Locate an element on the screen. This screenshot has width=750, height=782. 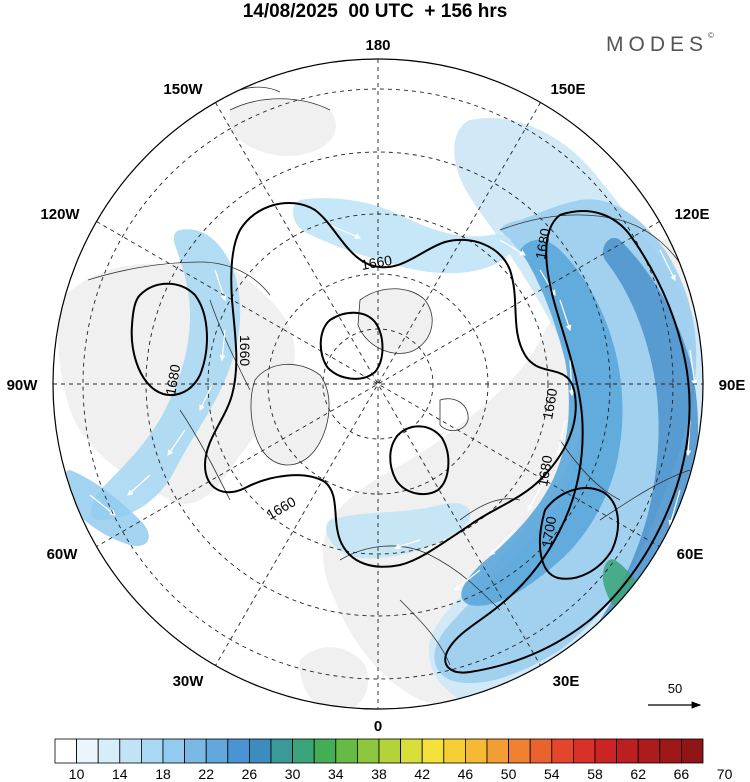
coastline-greenland is located at coordinates (290, 414).